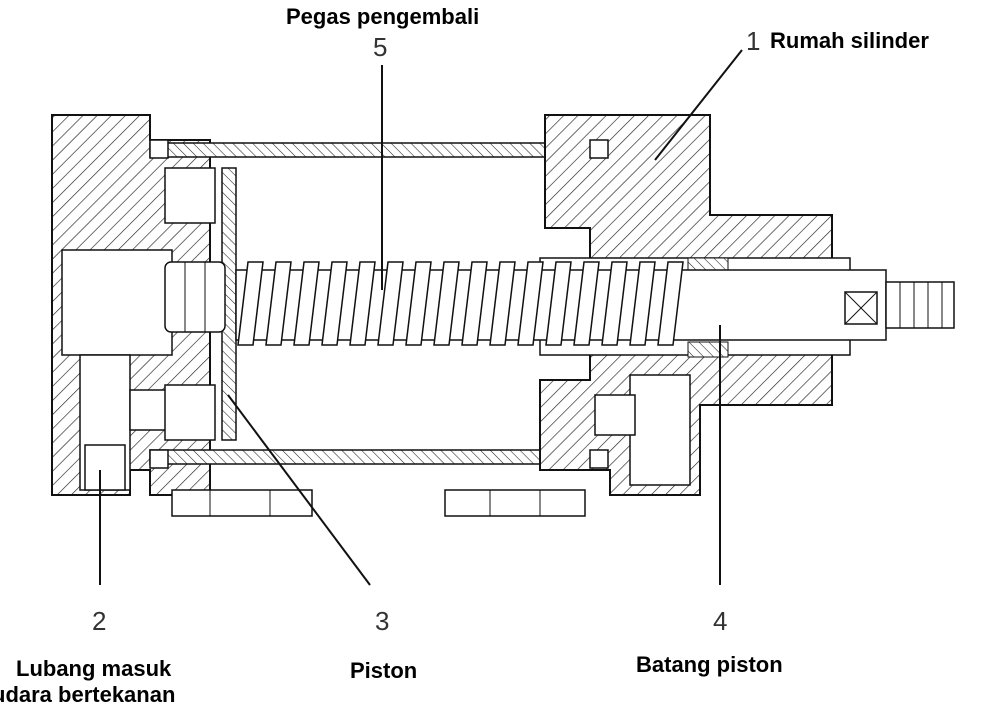 The image size is (988, 707). What do you see at coordinates (380, 150) in the screenshot?
I see `cylinder-tube-top` at bounding box center [380, 150].